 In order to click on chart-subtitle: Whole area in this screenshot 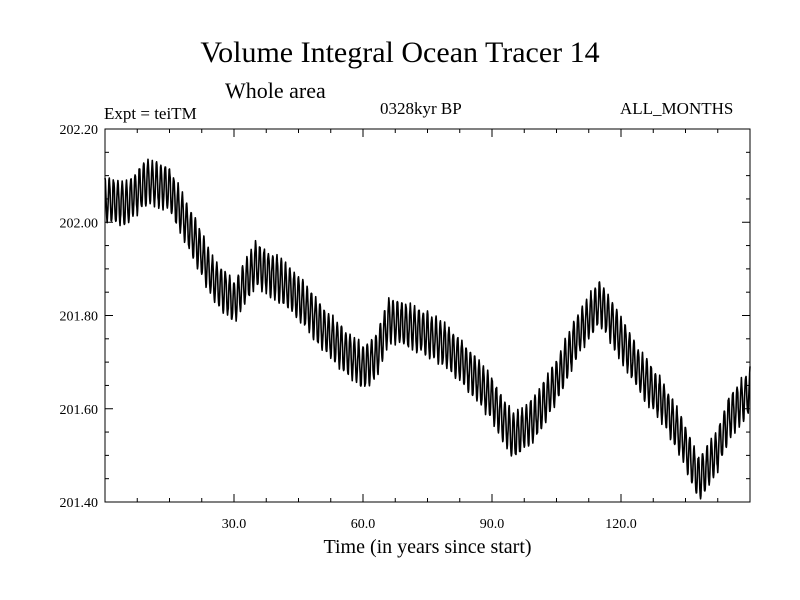, I will do `click(275, 90)`.